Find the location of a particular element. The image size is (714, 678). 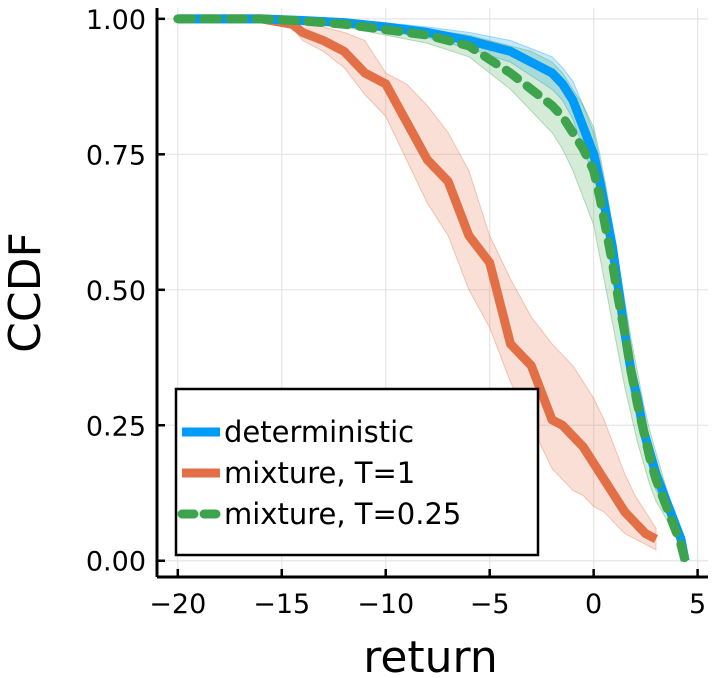

y-tick-label-4: 1.00 is located at coordinates (116, 20).